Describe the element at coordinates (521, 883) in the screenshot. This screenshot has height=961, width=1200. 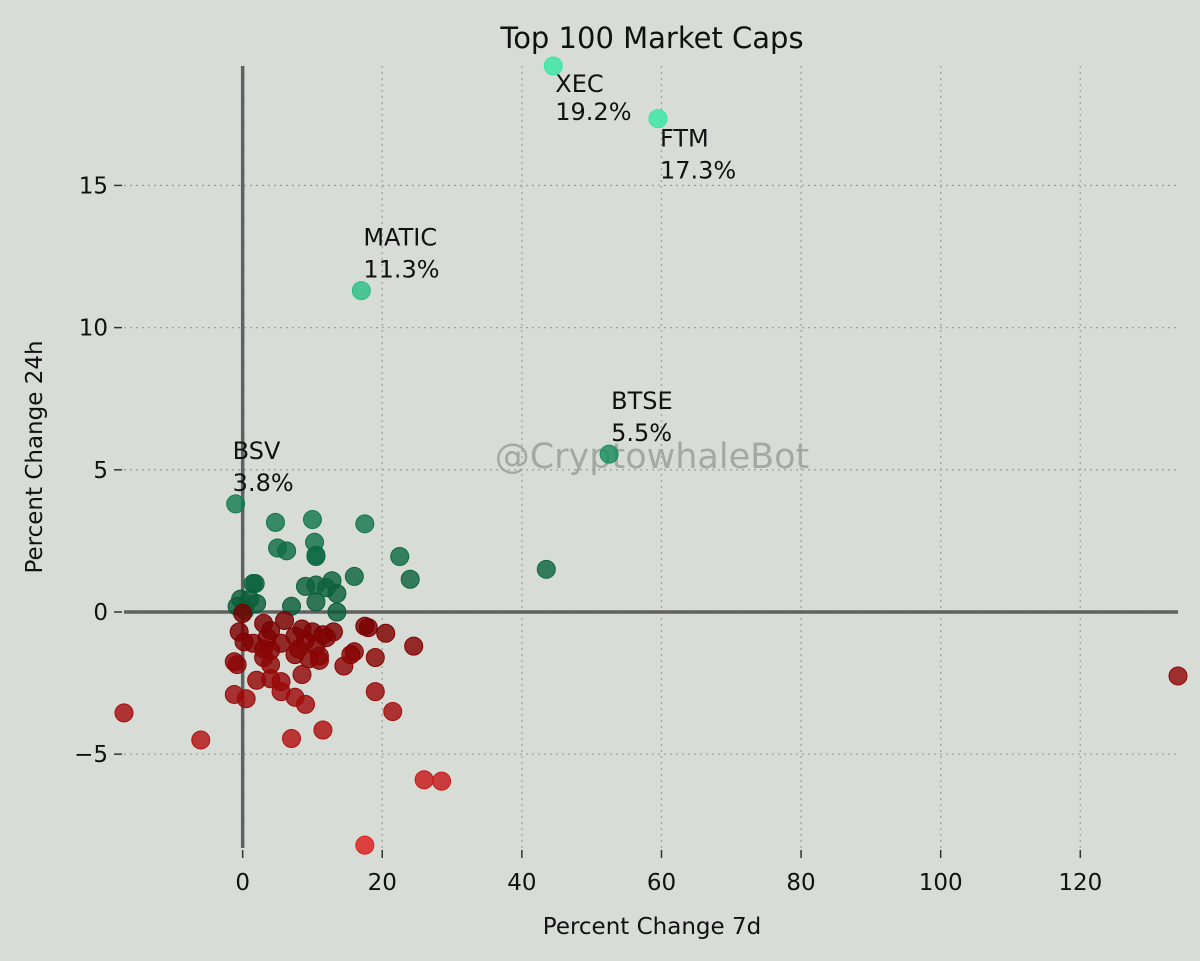
I see `x-tick-label: 40` at that location.